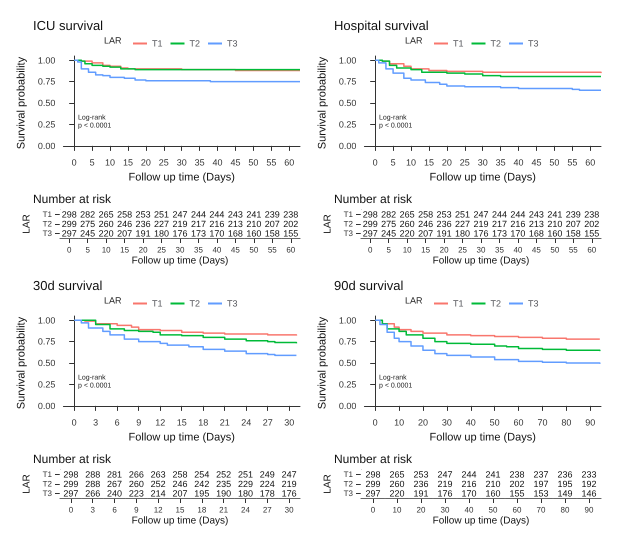  What do you see at coordinates (199, 163) in the screenshot?
I see `x-tick-label: 35` at bounding box center [199, 163].